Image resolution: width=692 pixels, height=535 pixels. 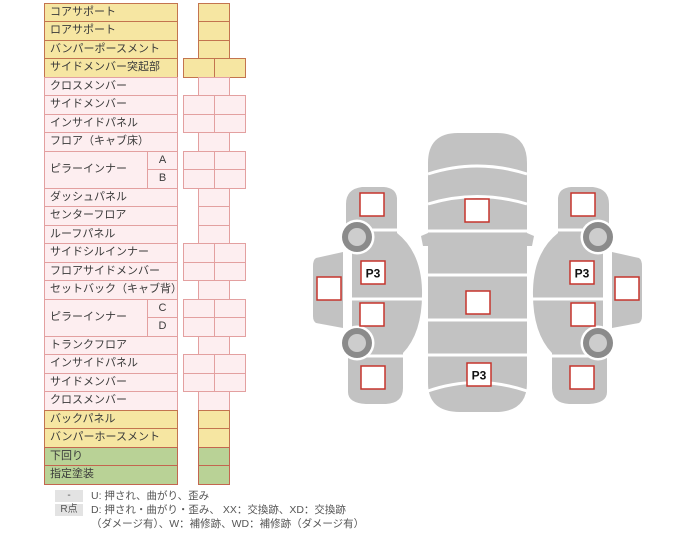 I want to click on legend-text-d: D: 押され・曲がり・歪み、 XX：交換跡、XD：交換跡, so click(x=218, y=510).